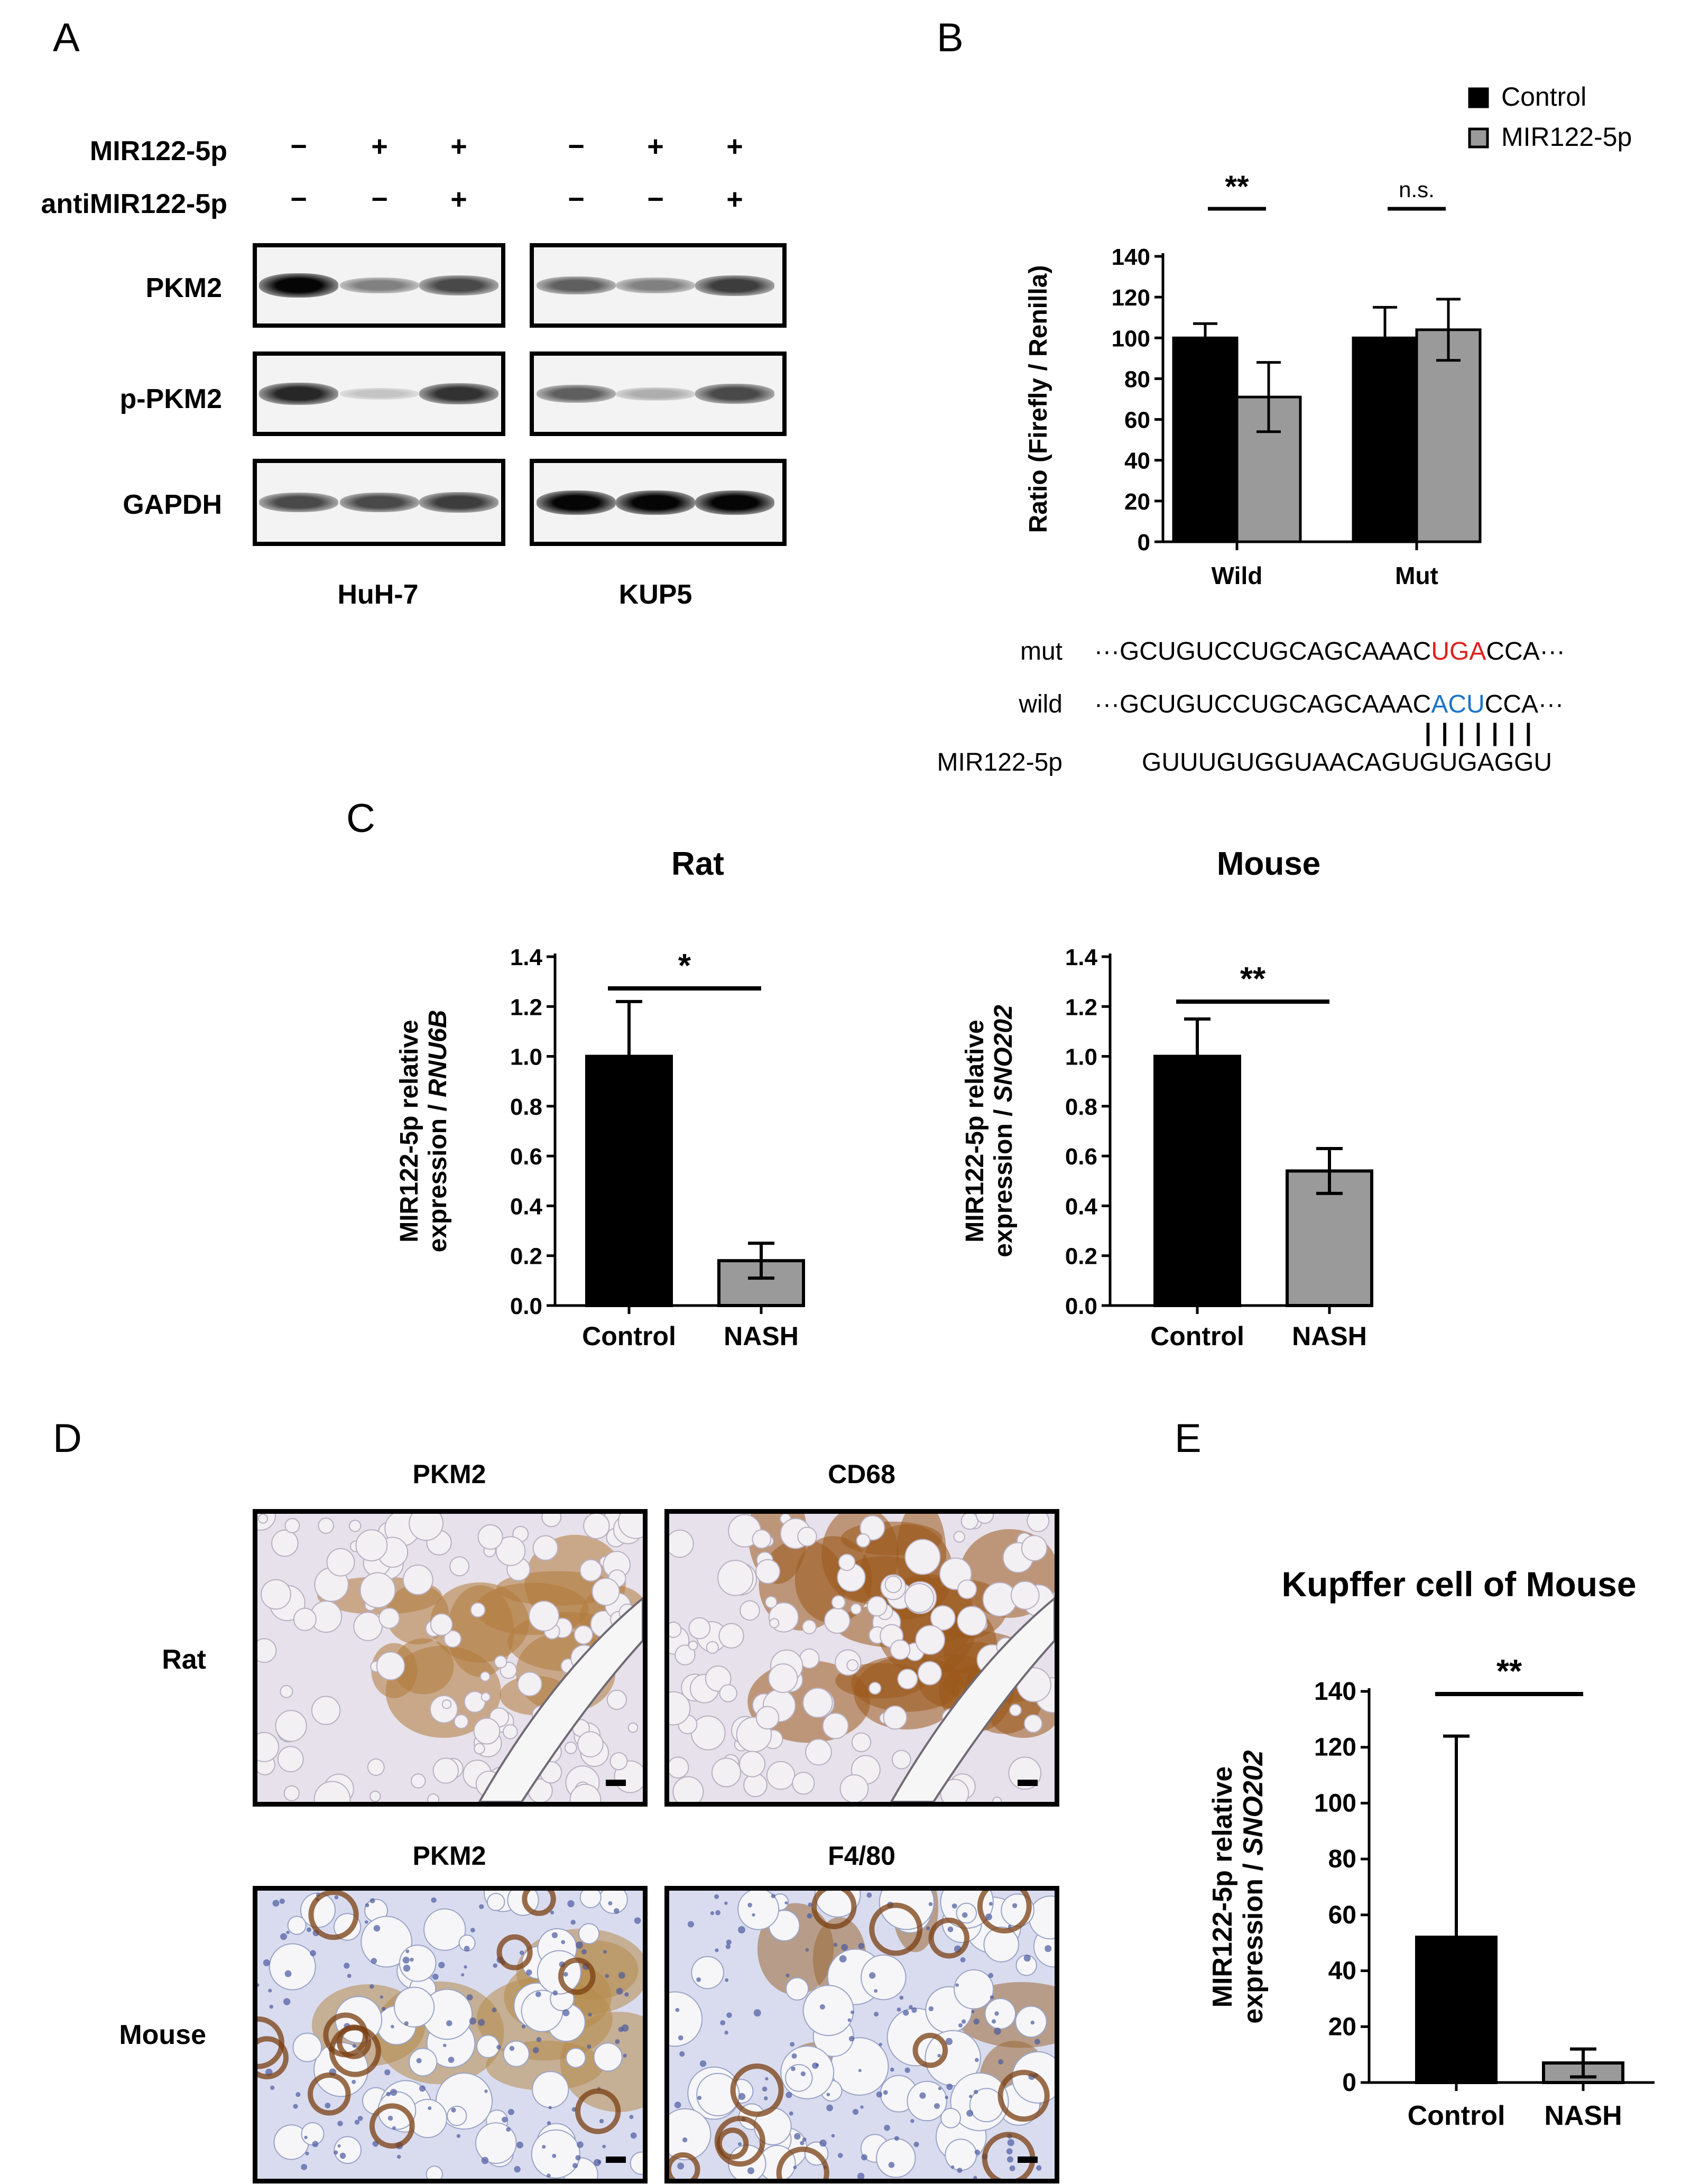 Image resolution: width=1700 pixels, height=2184 pixels. What do you see at coordinates (1268, 864) in the screenshot?
I see `chart-title: Mouse` at bounding box center [1268, 864].